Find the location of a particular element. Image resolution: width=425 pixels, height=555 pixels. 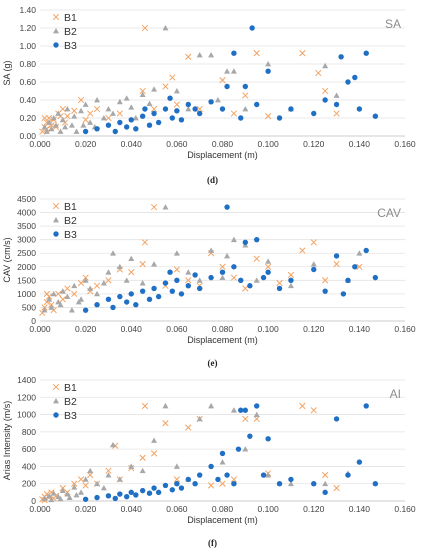

y-tick-label: 600 is located at coordinates (29, 449).